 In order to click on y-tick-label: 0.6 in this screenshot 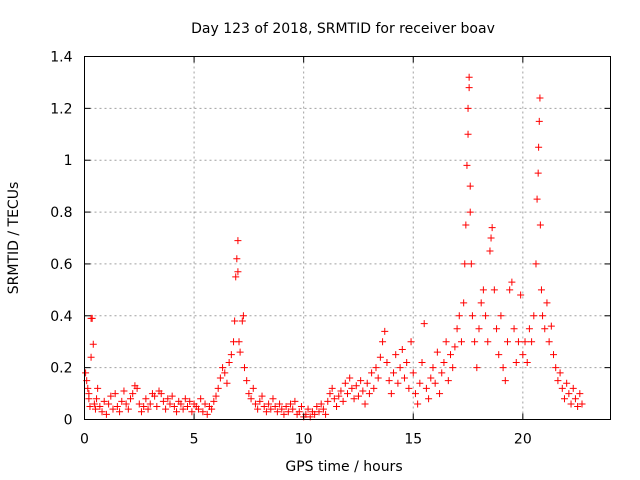, I will do `click(61, 265)`.